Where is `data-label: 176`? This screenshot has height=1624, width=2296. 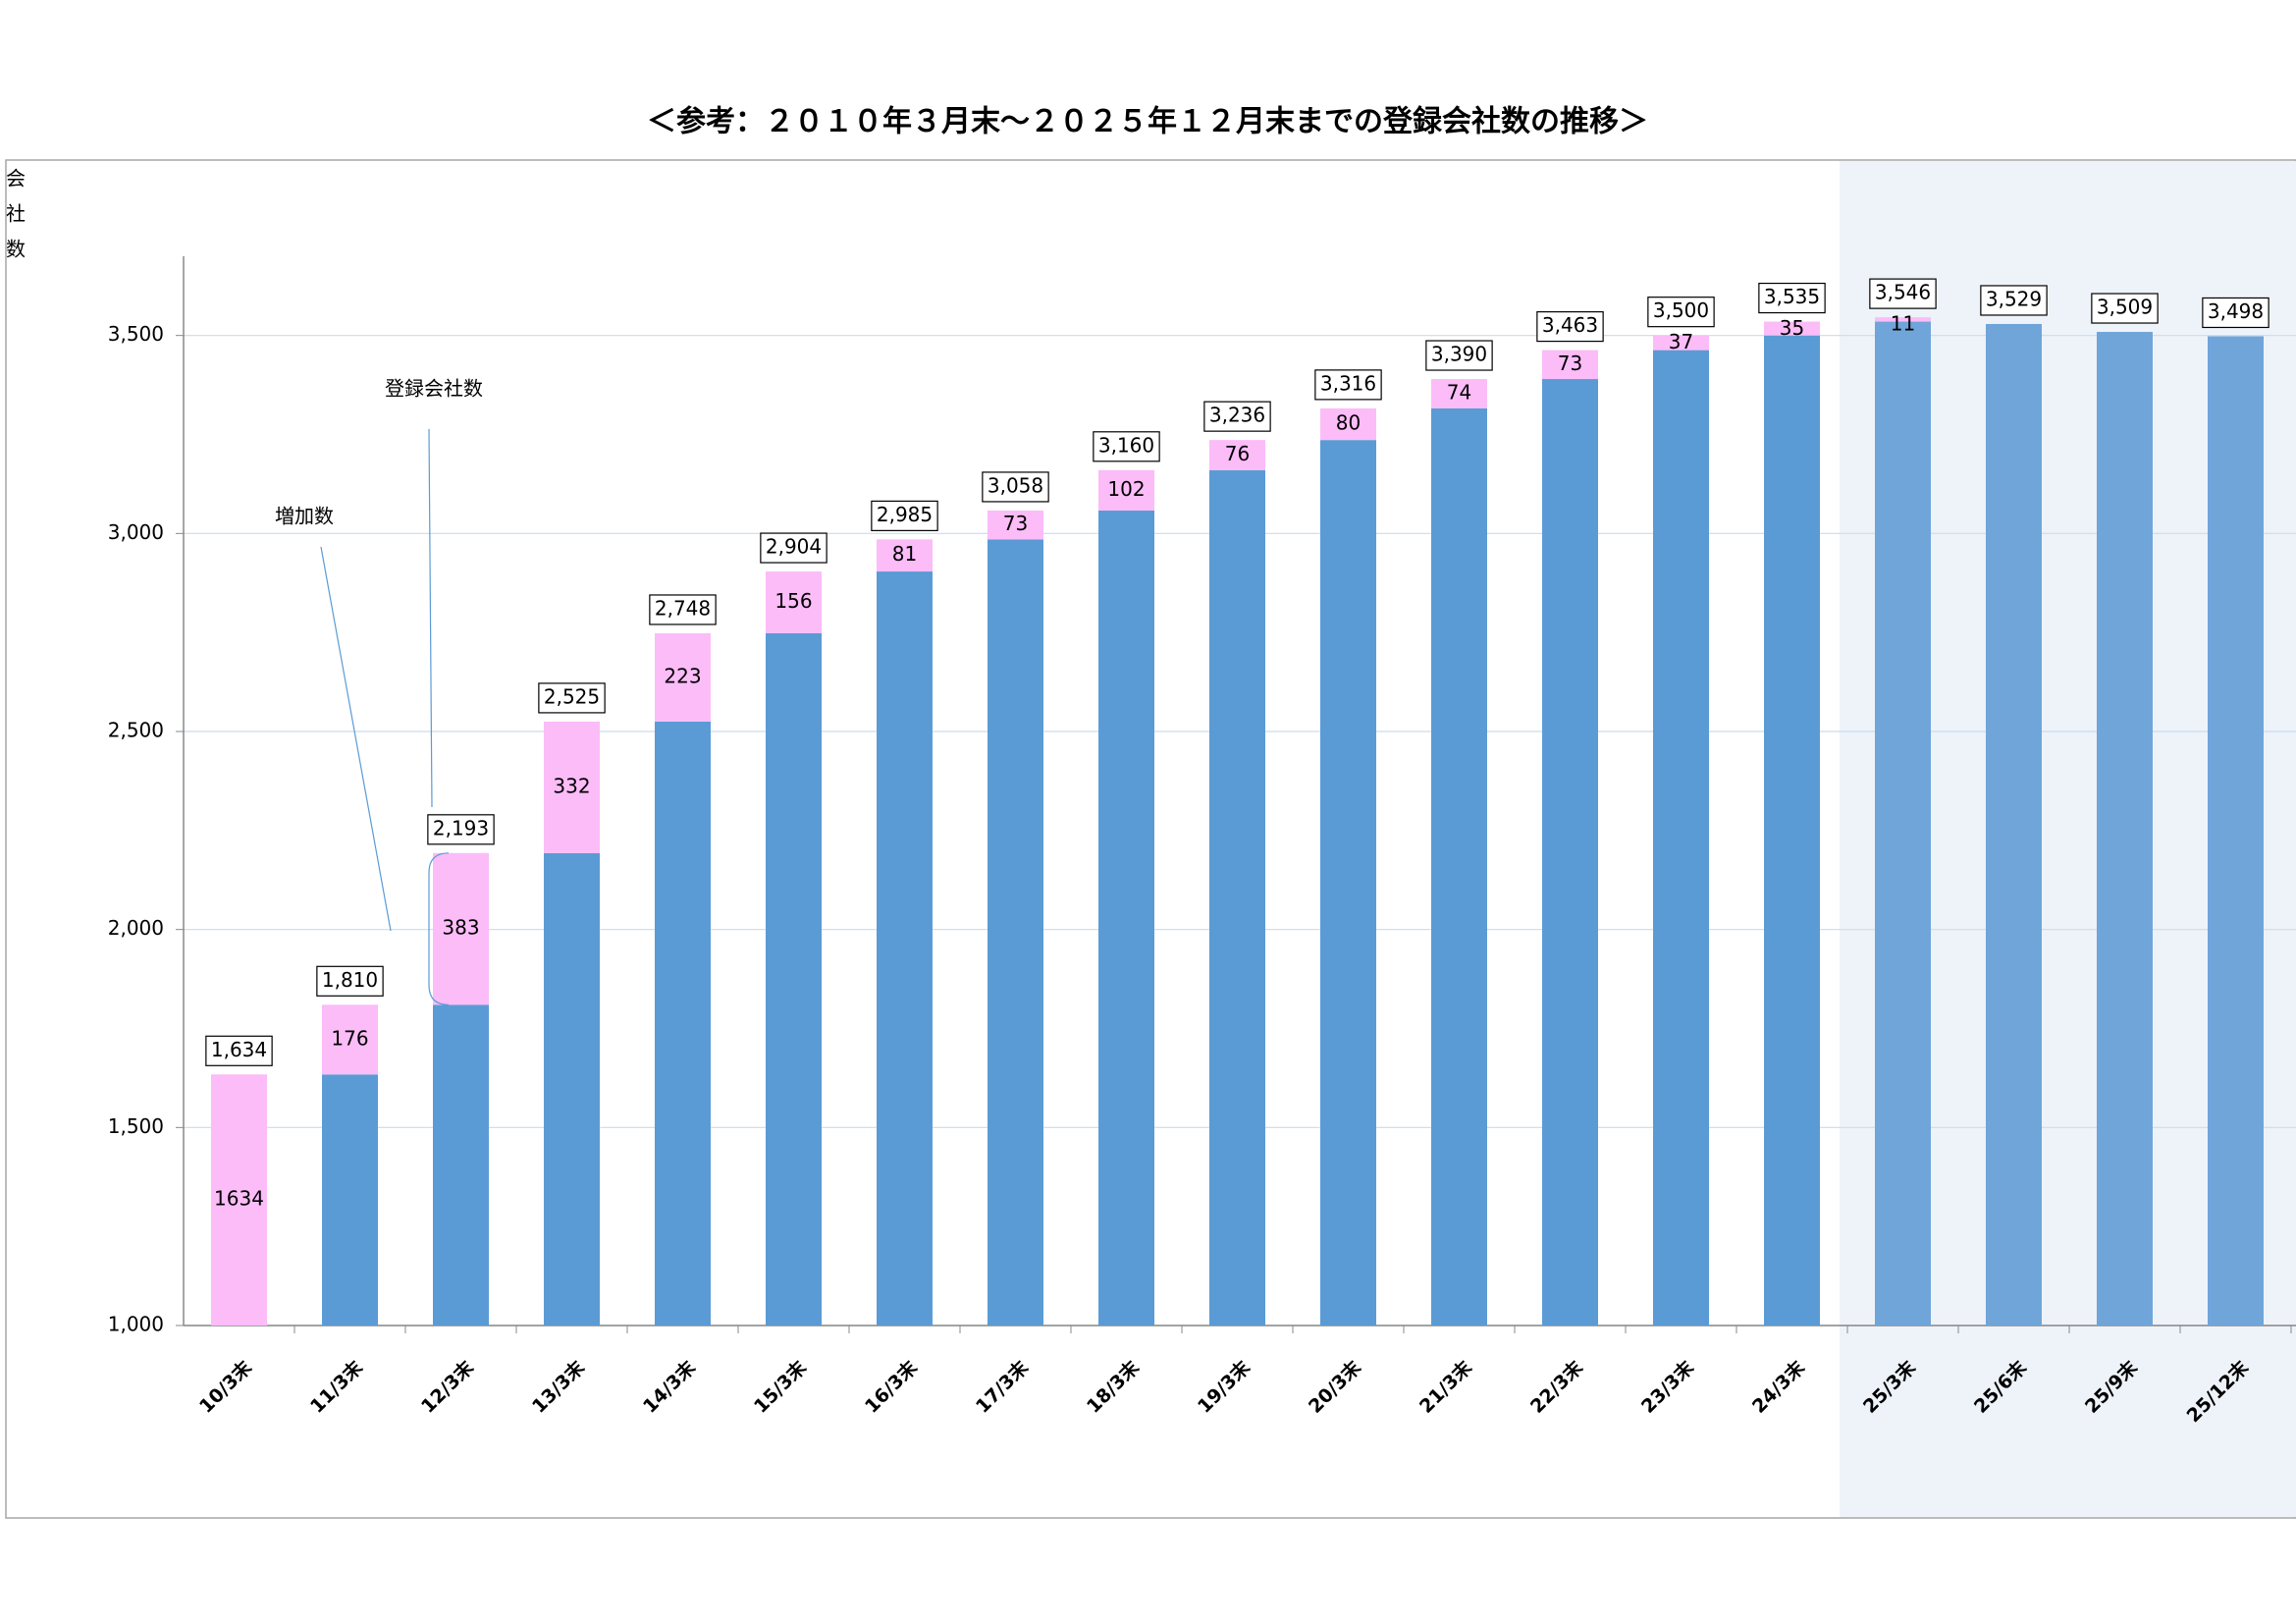 data-label: 176 is located at coordinates (349, 1038).